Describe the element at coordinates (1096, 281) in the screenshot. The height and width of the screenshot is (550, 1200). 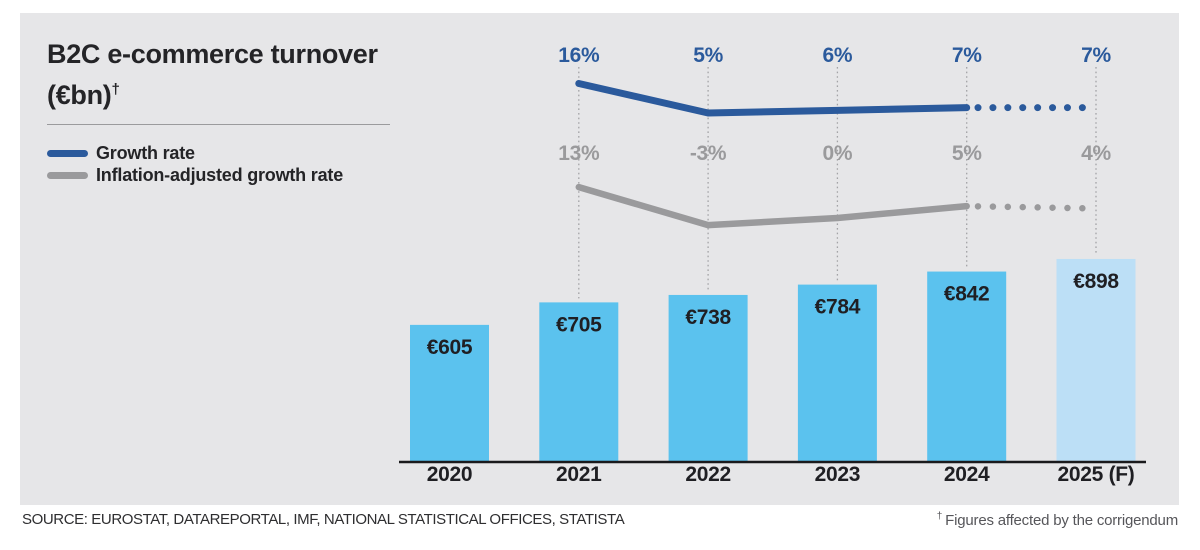
I see `bar-value-label-2025 (F): €898` at that location.